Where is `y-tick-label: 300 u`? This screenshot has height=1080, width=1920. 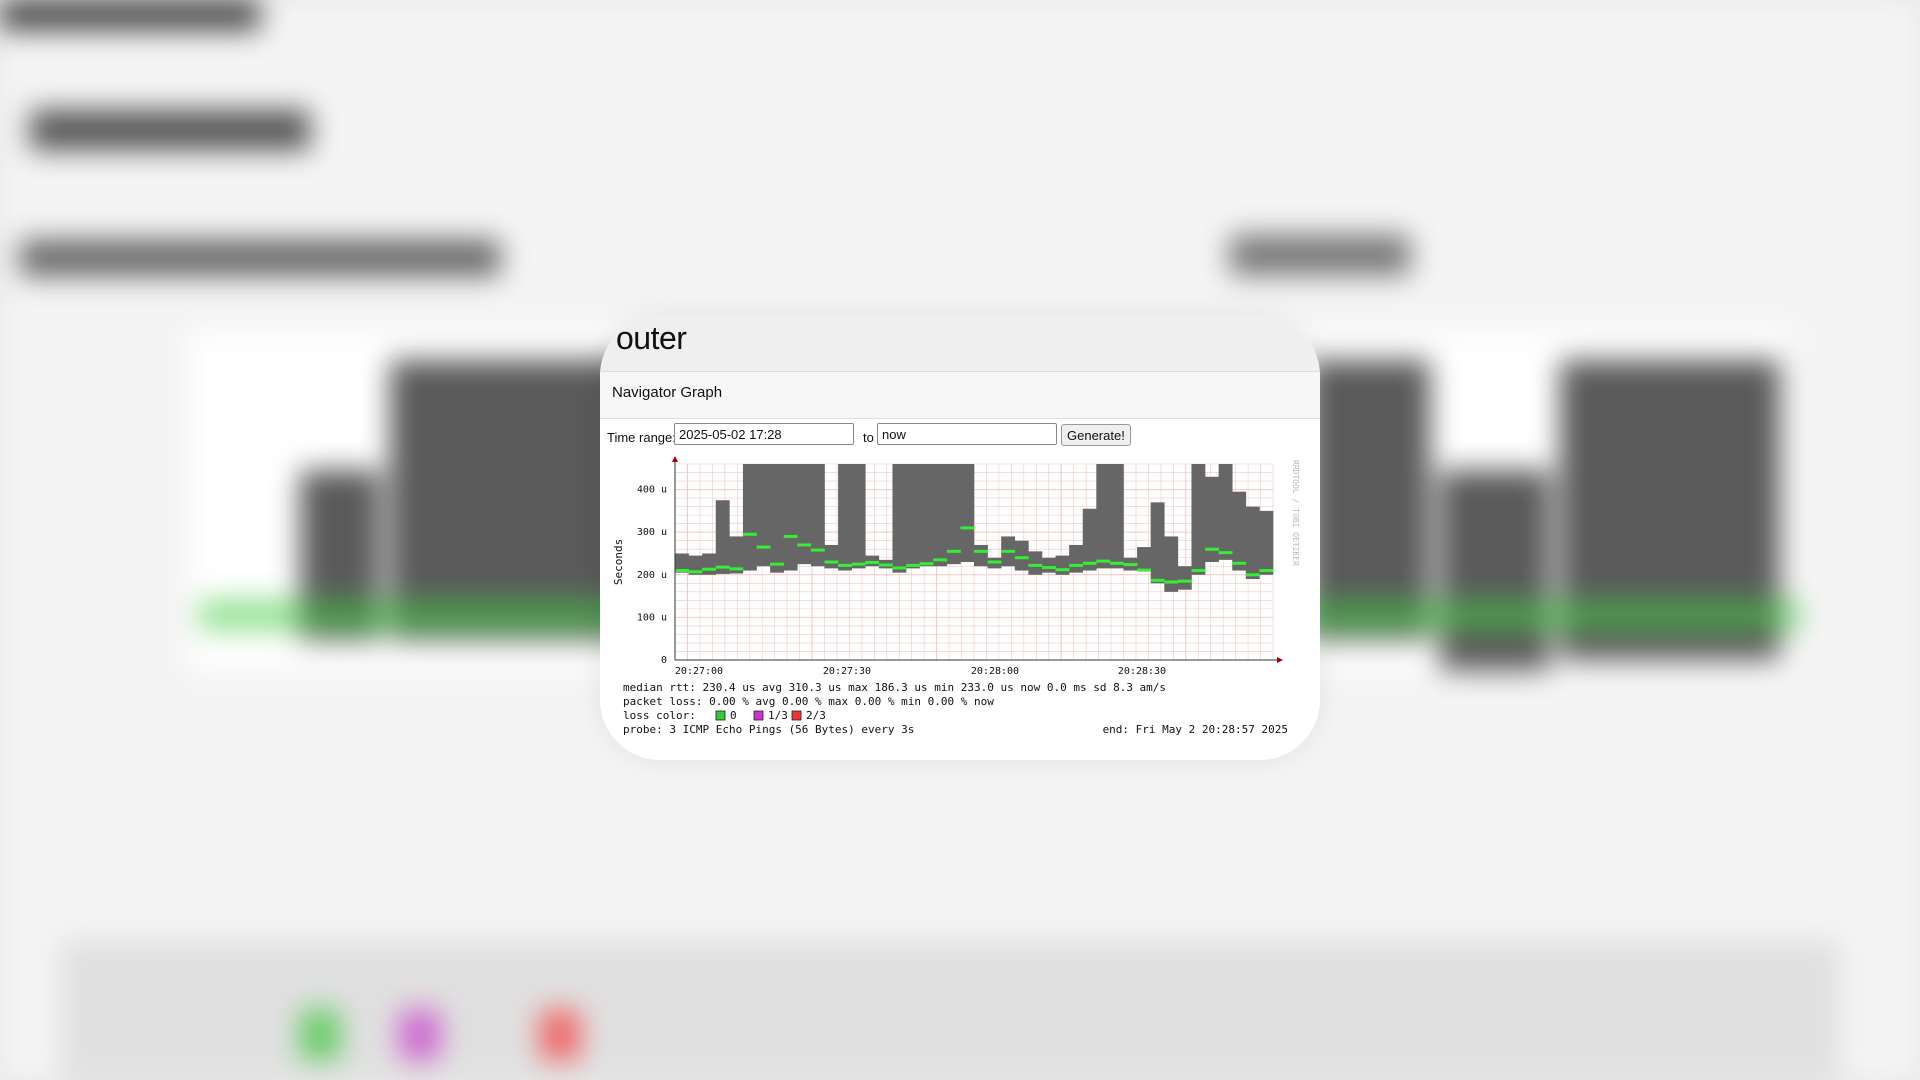
y-tick-label: 300 u is located at coordinates (652, 532).